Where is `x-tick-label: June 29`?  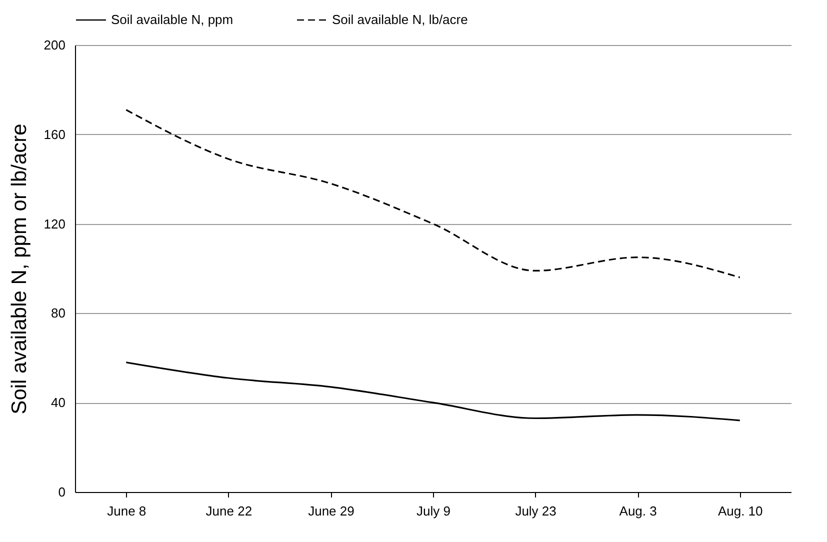
x-tick-label: June 29 is located at coordinates (331, 511).